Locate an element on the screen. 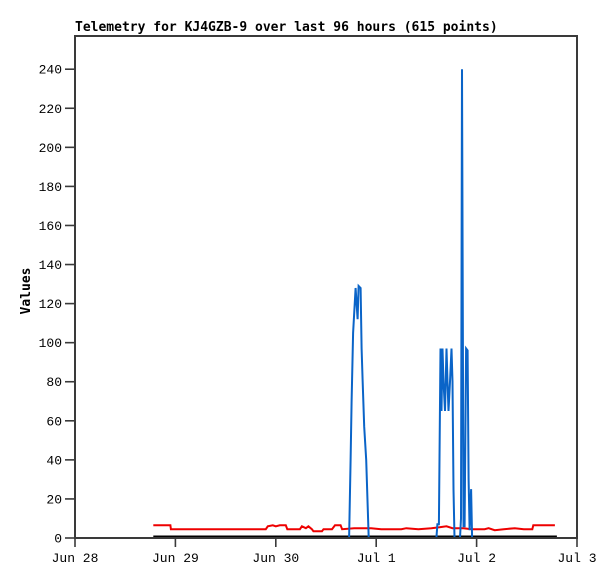  x-tick-label: Jun 28 is located at coordinates (75, 558).